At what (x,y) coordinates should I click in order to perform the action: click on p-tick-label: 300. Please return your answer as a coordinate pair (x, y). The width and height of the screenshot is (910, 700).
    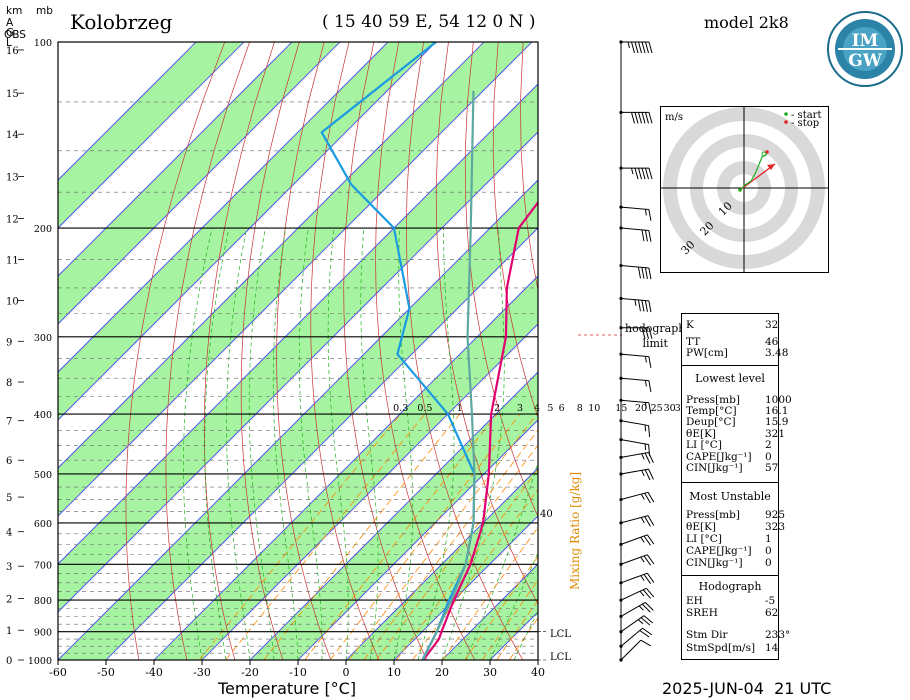
    Looking at the image, I should click on (43, 338).